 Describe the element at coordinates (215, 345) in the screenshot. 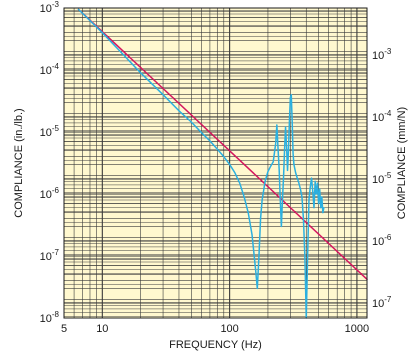

I see `x-axis-title: FREQUENCY (Hz)` at that location.